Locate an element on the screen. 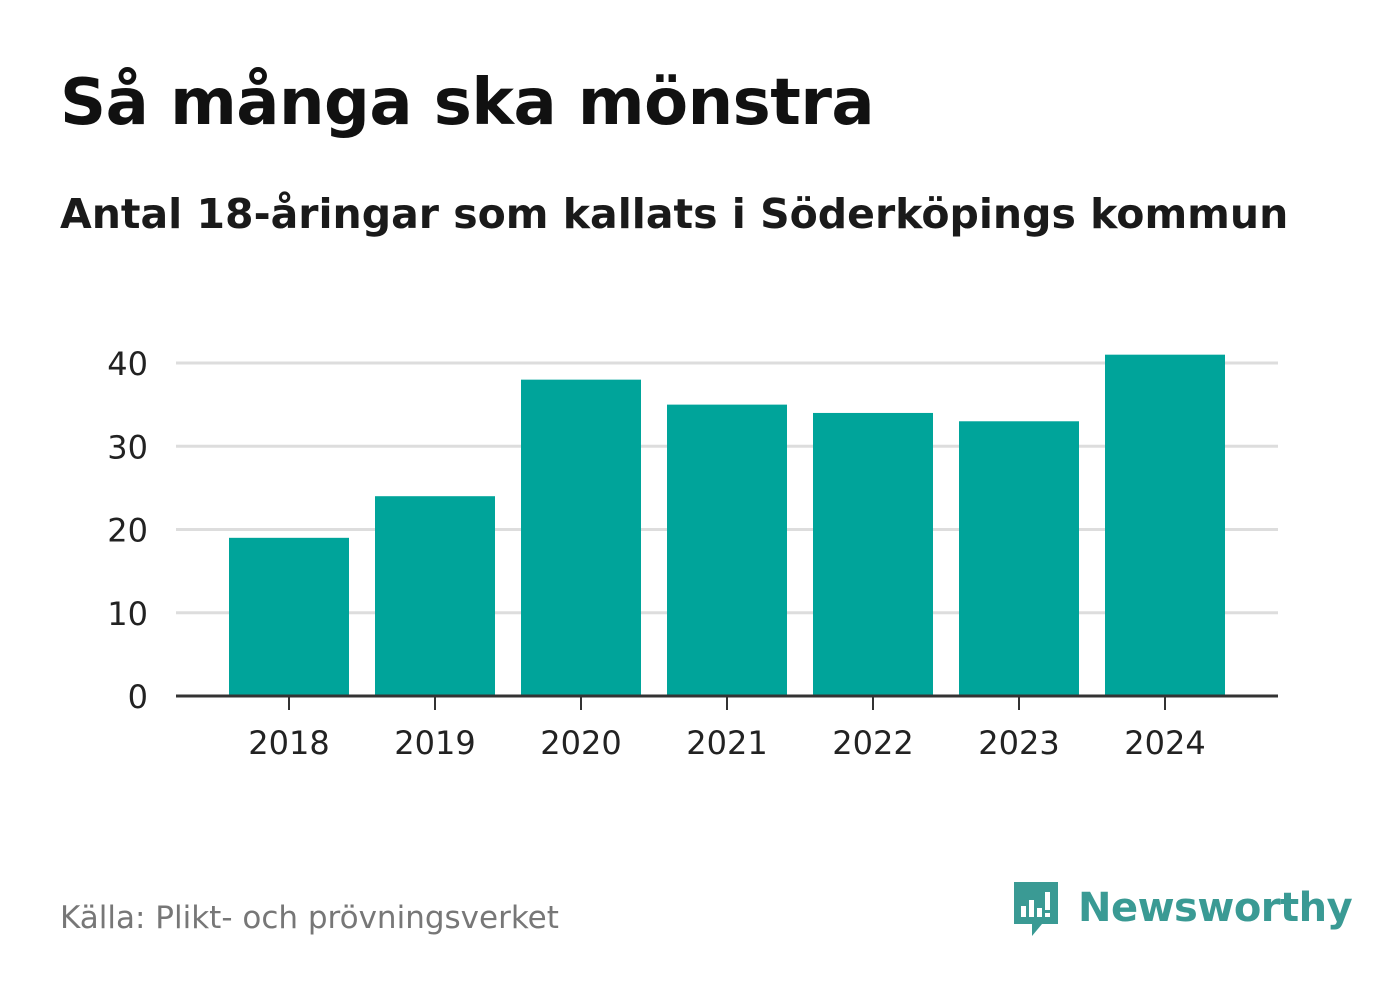  x-tick-label: 2020 is located at coordinates (580, 743).